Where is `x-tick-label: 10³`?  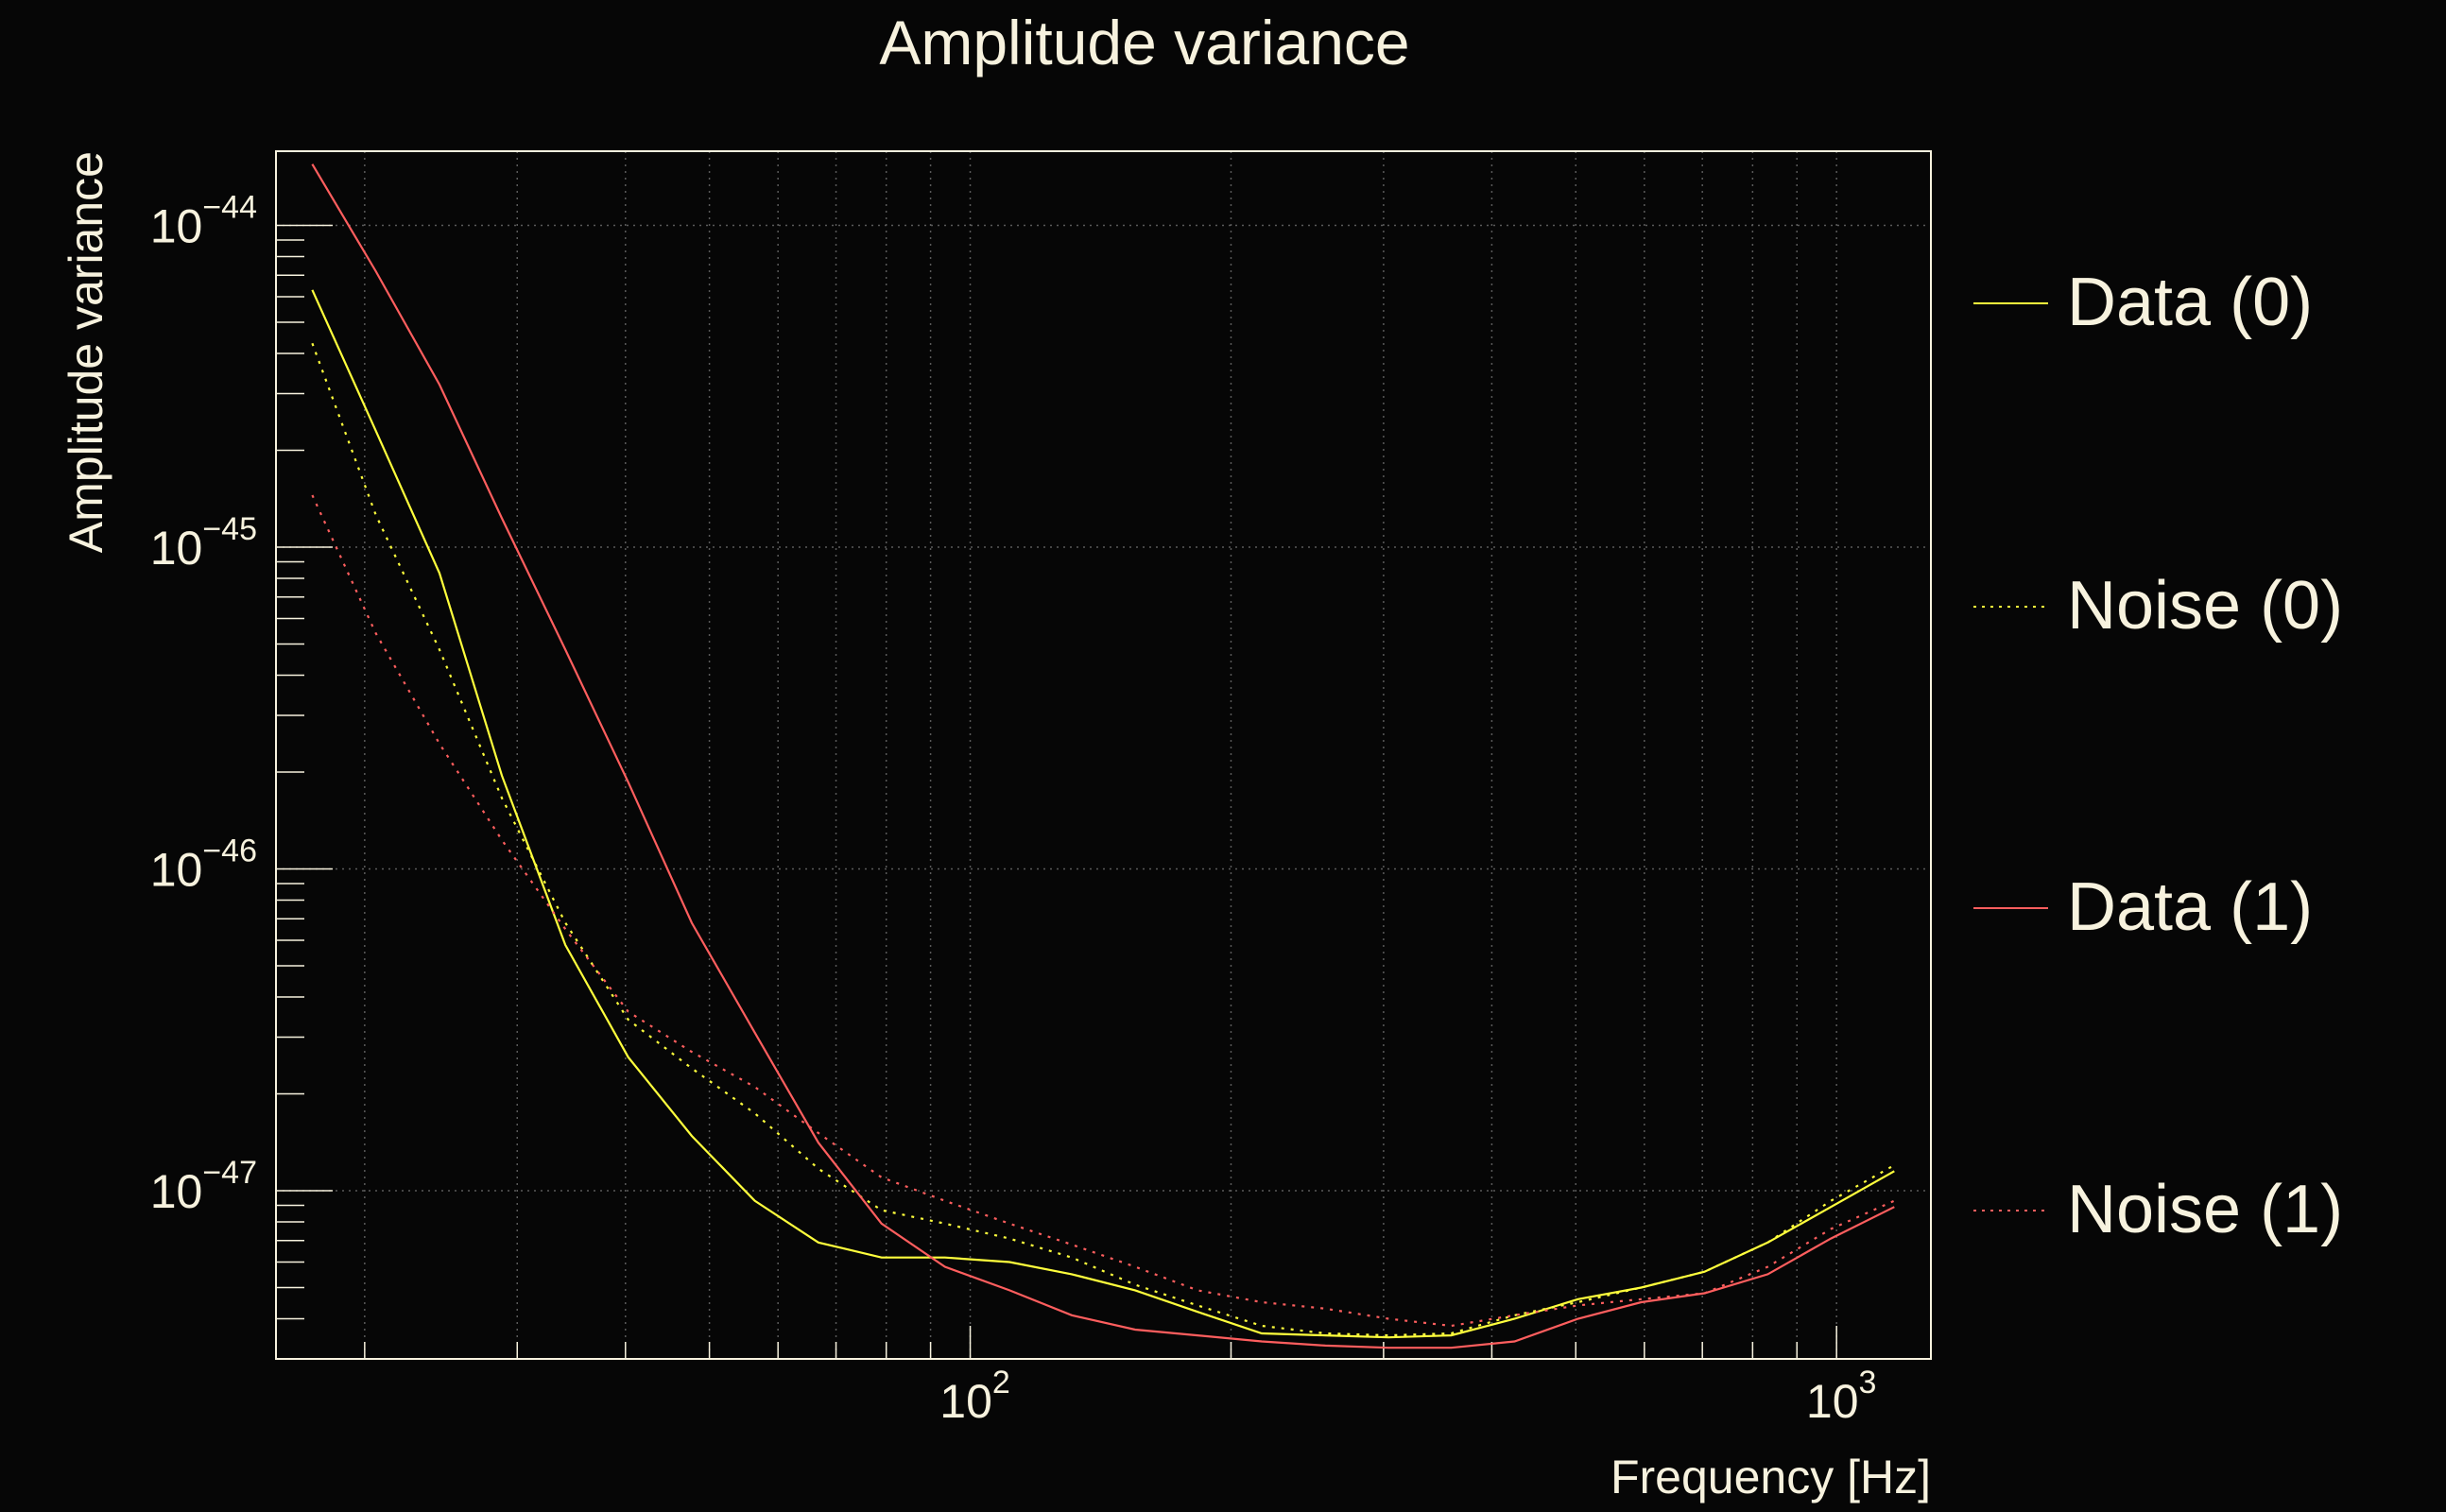 x-tick-label: 10³ is located at coordinates (1841, 1396).